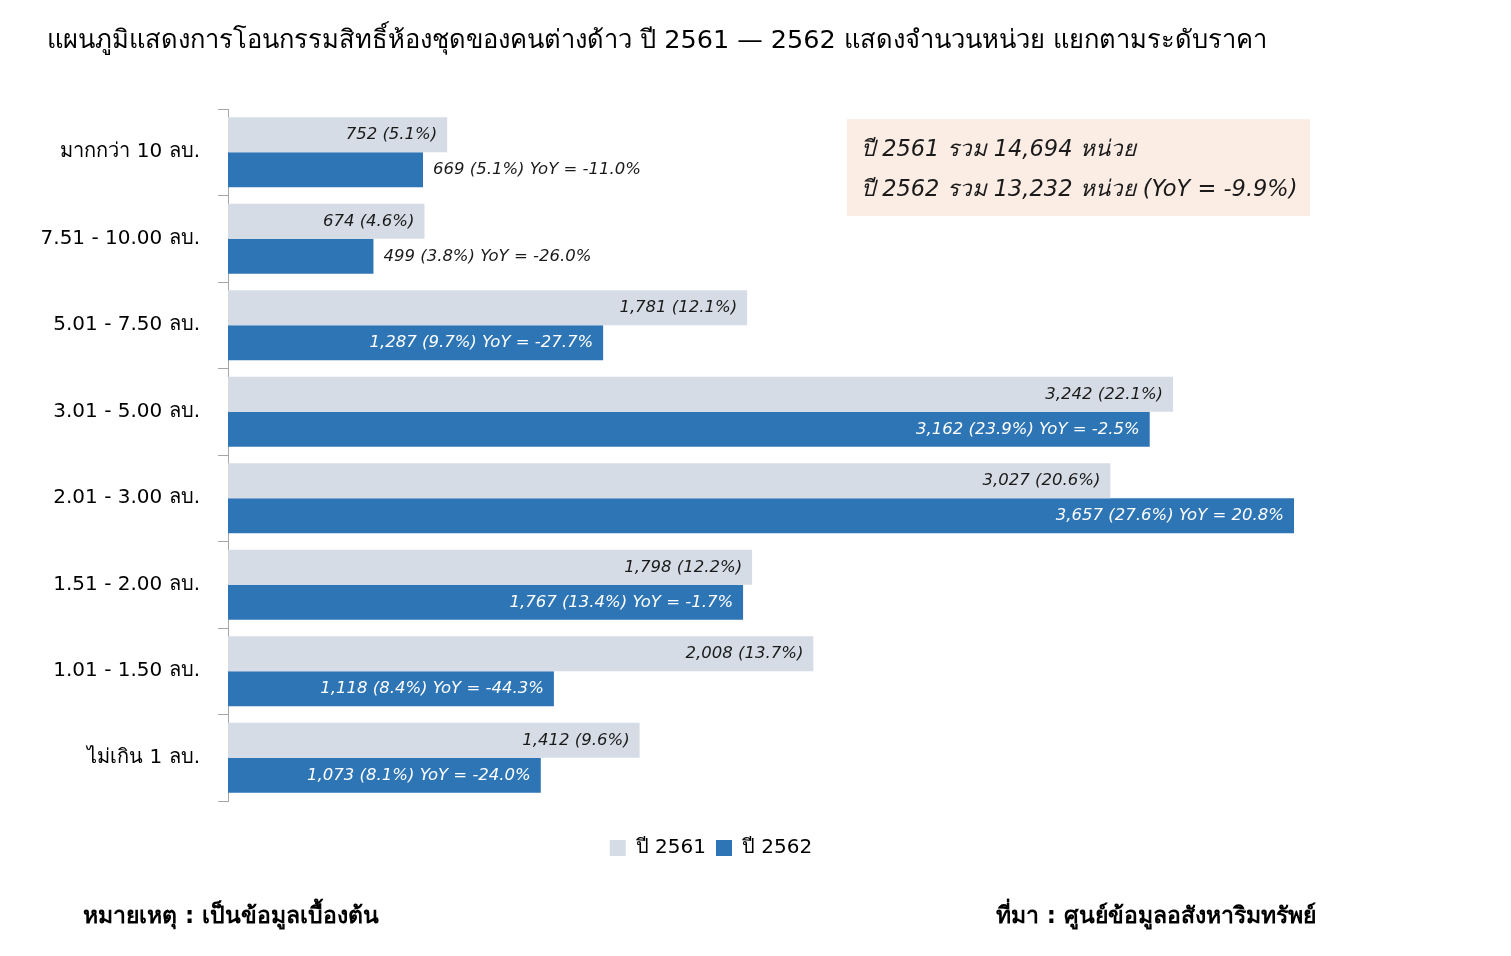 The width and height of the screenshot is (1511, 956). Describe the element at coordinates (1041, 480) in the screenshot. I see `data-label: 3,027 (20.6%)` at that location.